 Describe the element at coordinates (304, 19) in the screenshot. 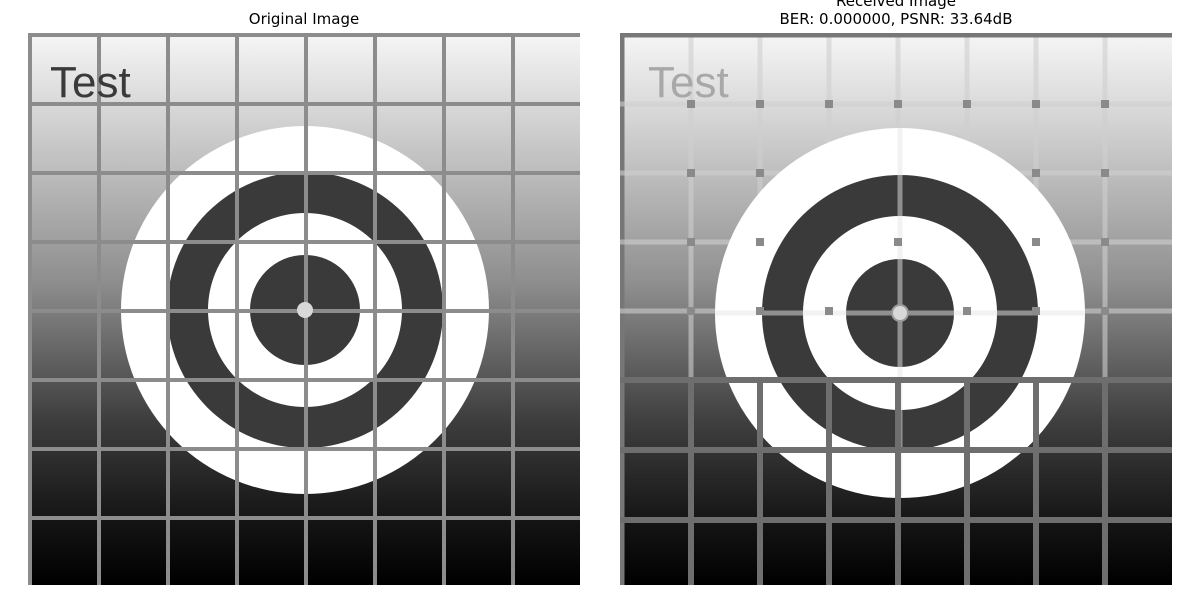

I see `original-image-title: Original Image` at that location.